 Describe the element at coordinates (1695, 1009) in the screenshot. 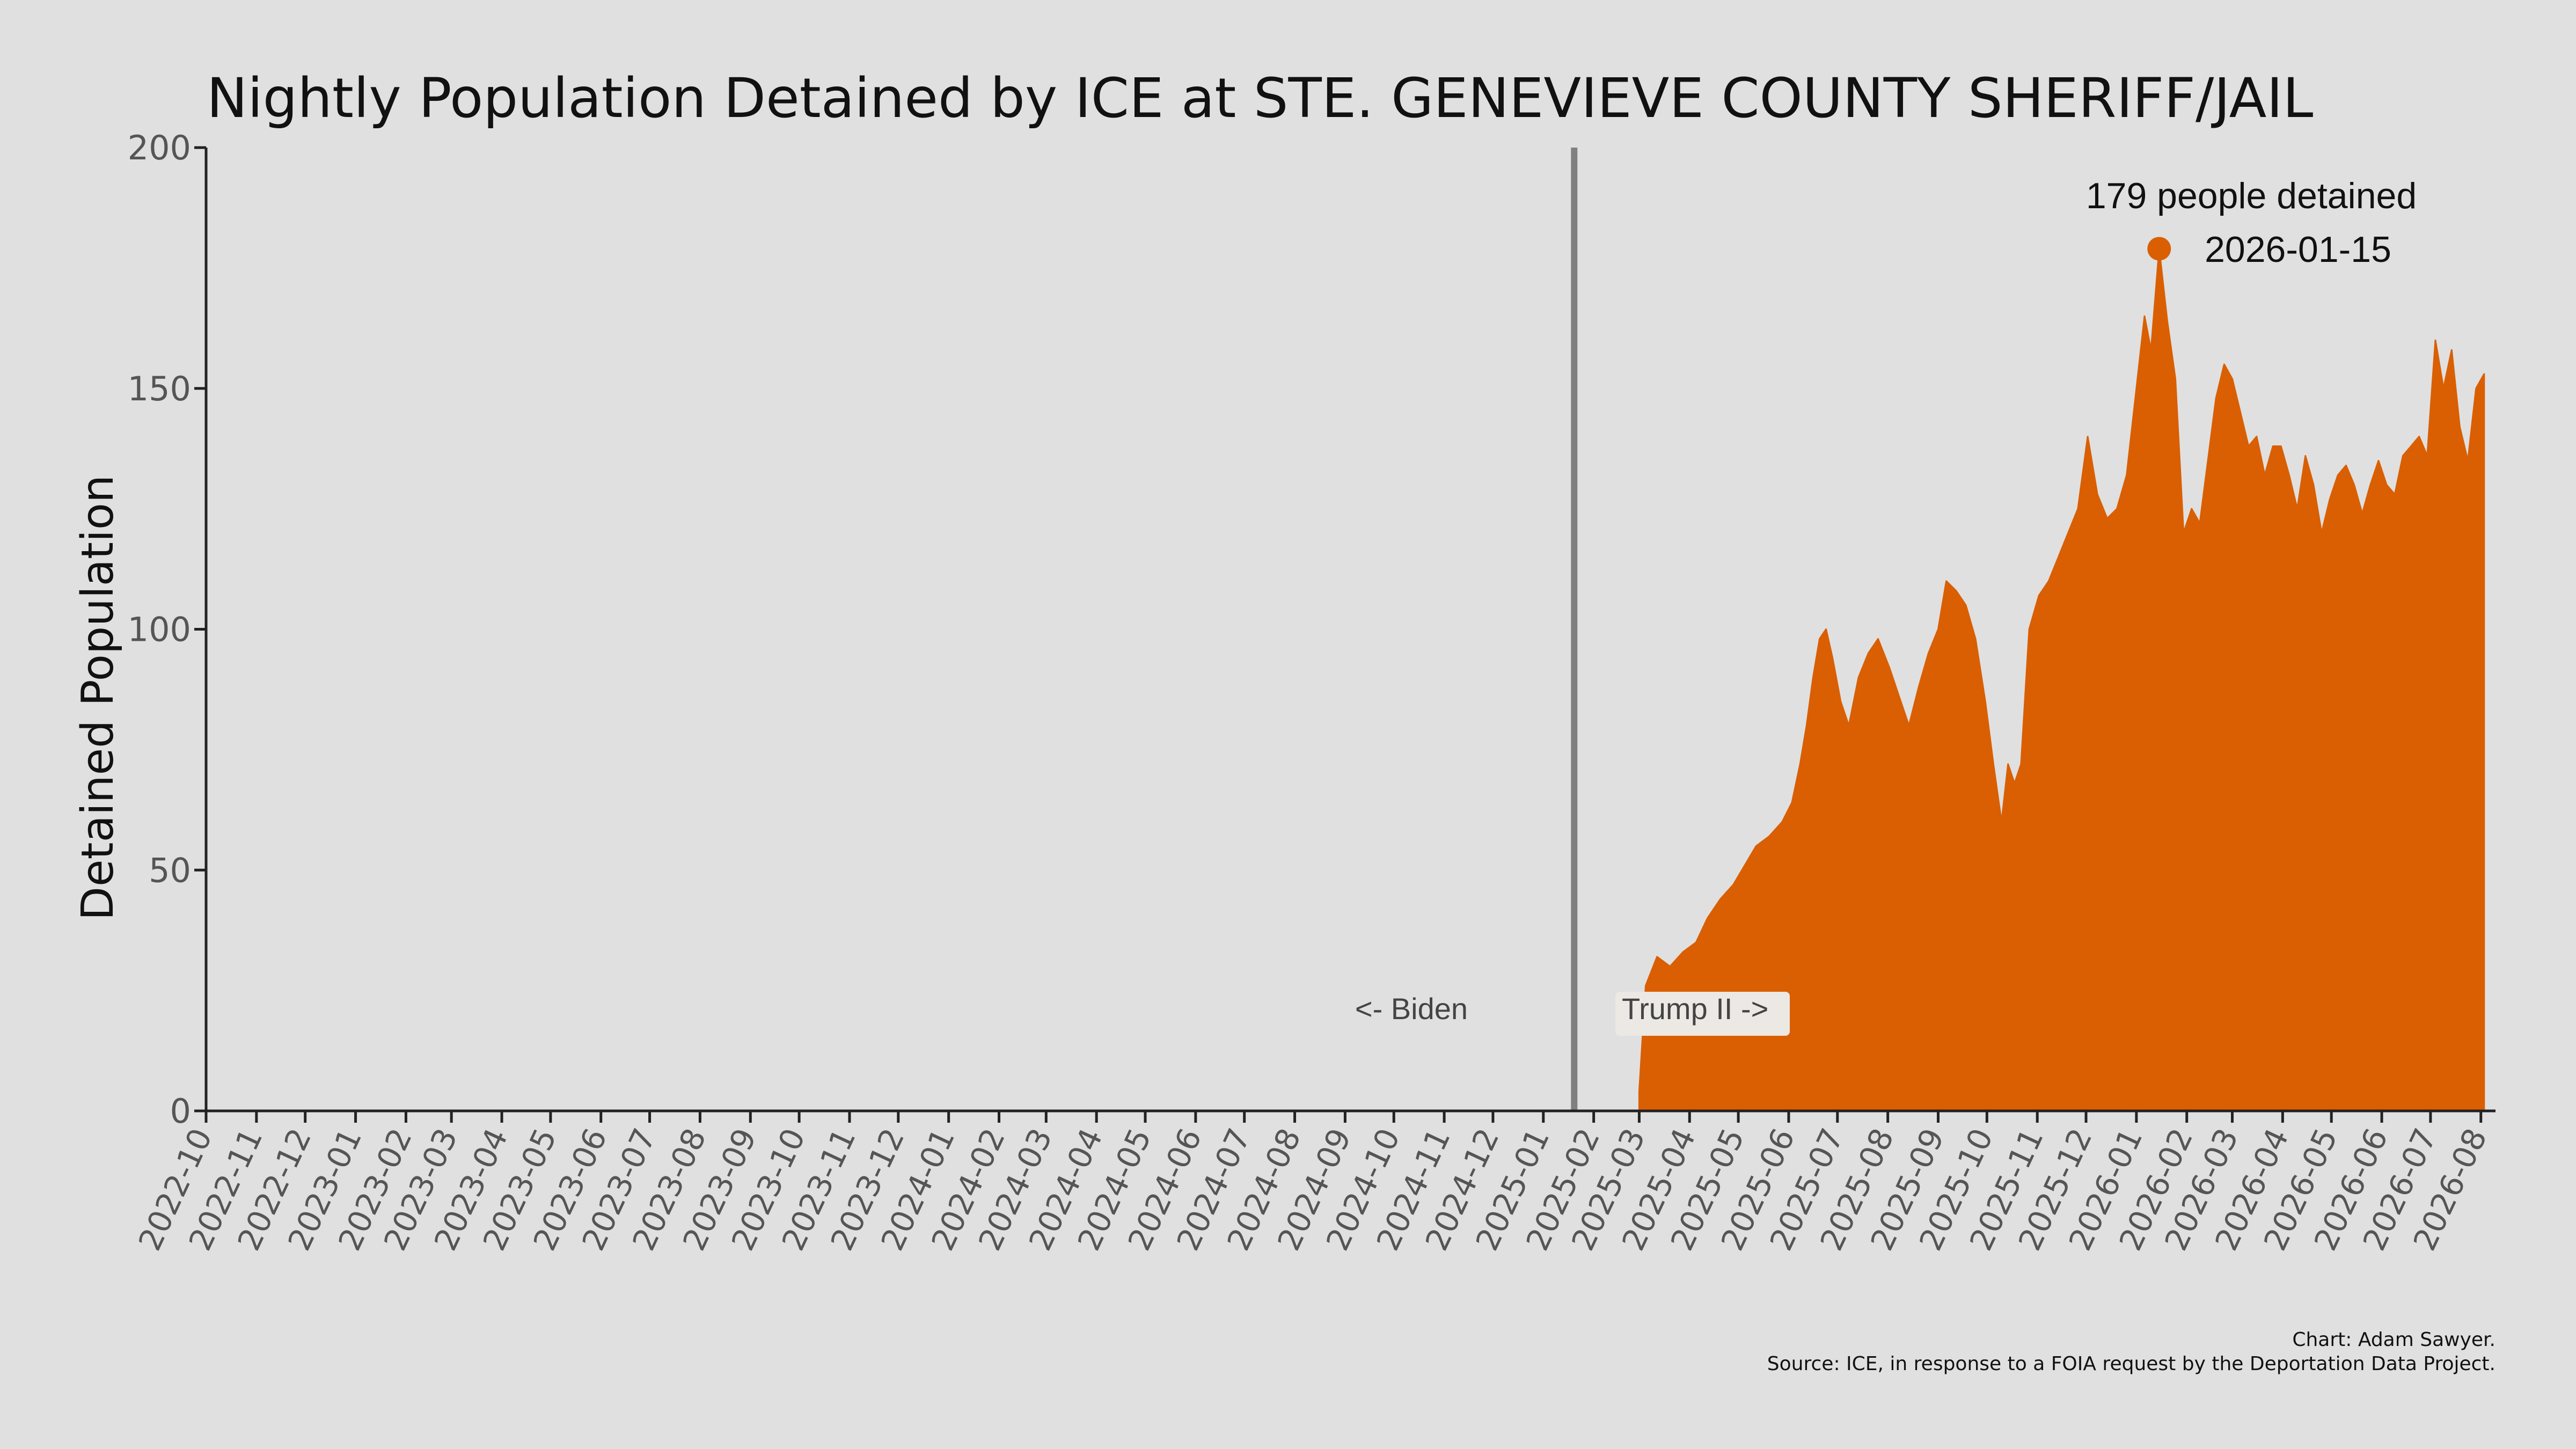

I see `trump-era-label: Trump II ->` at that location.